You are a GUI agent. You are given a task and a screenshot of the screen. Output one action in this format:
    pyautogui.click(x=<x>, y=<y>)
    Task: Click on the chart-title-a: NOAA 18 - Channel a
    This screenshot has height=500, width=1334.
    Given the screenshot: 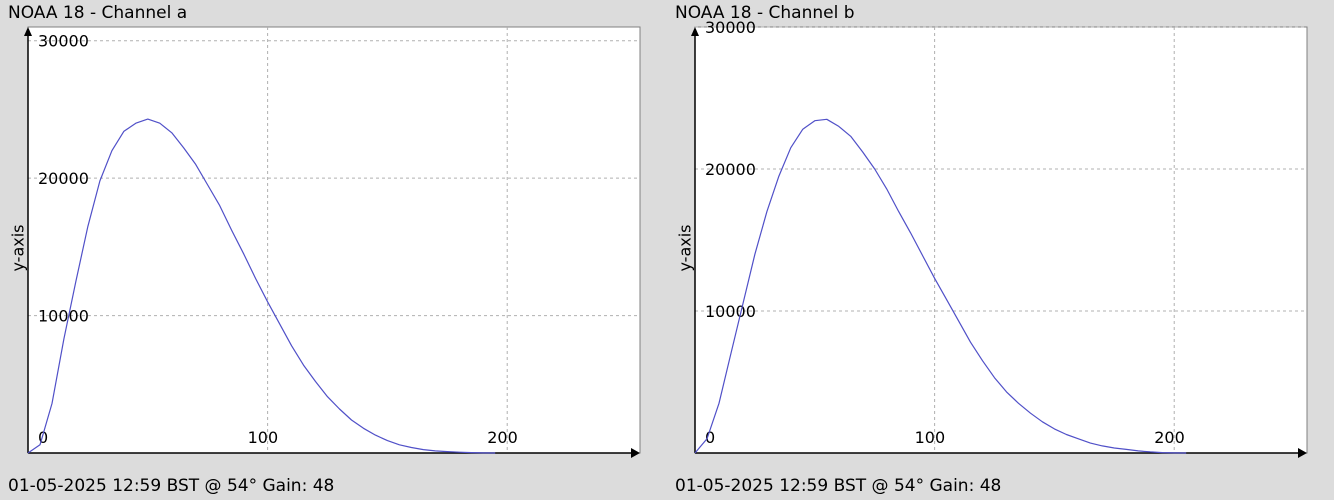 What is the action you would take?
    pyautogui.click(x=98, y=13)
    